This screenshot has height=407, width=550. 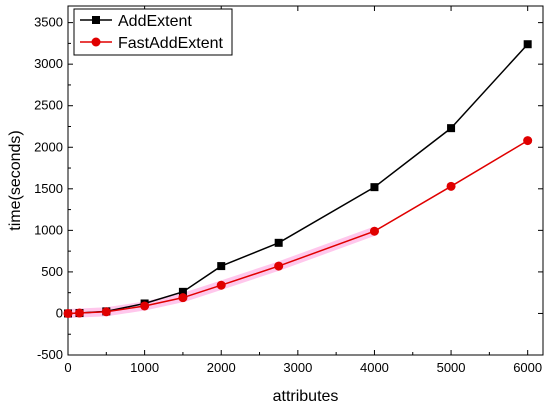 I want to click on y-axis-title: time(seconds), so click(x=15, y=180).